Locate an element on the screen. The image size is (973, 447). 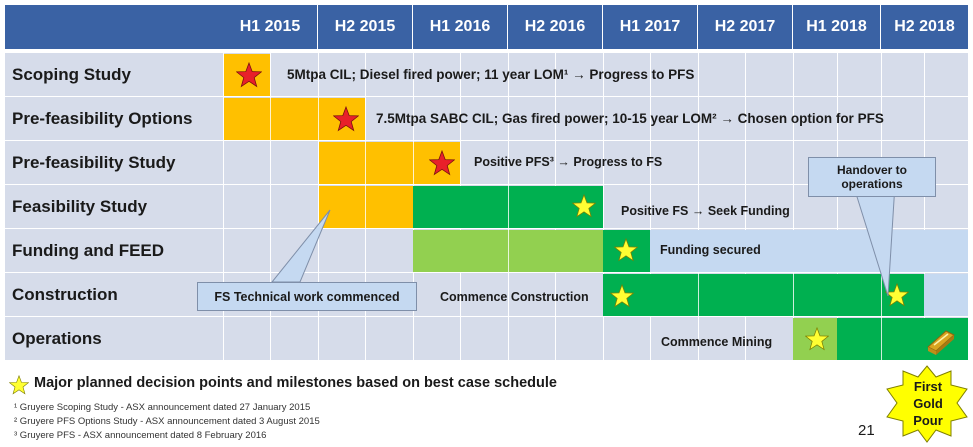
label-construction: Construction is located at coordinates (65, 294).